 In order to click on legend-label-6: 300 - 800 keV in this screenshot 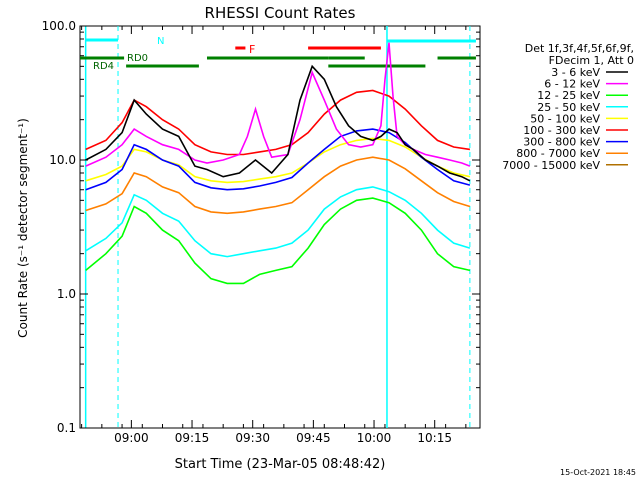, I will do `click(561, 142)`.